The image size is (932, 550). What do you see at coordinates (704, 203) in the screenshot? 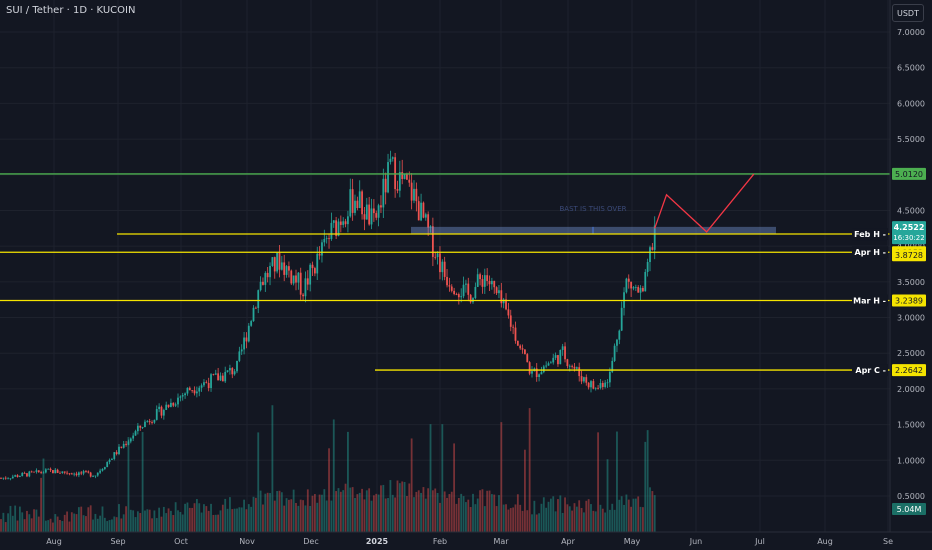
I see `projection-path` at bounding box center [704, 203].